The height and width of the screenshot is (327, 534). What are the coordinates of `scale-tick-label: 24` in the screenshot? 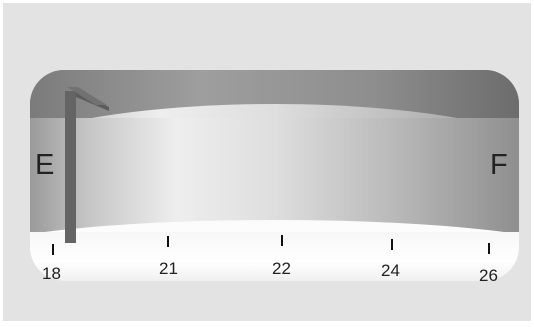 It's located at (390, 270).